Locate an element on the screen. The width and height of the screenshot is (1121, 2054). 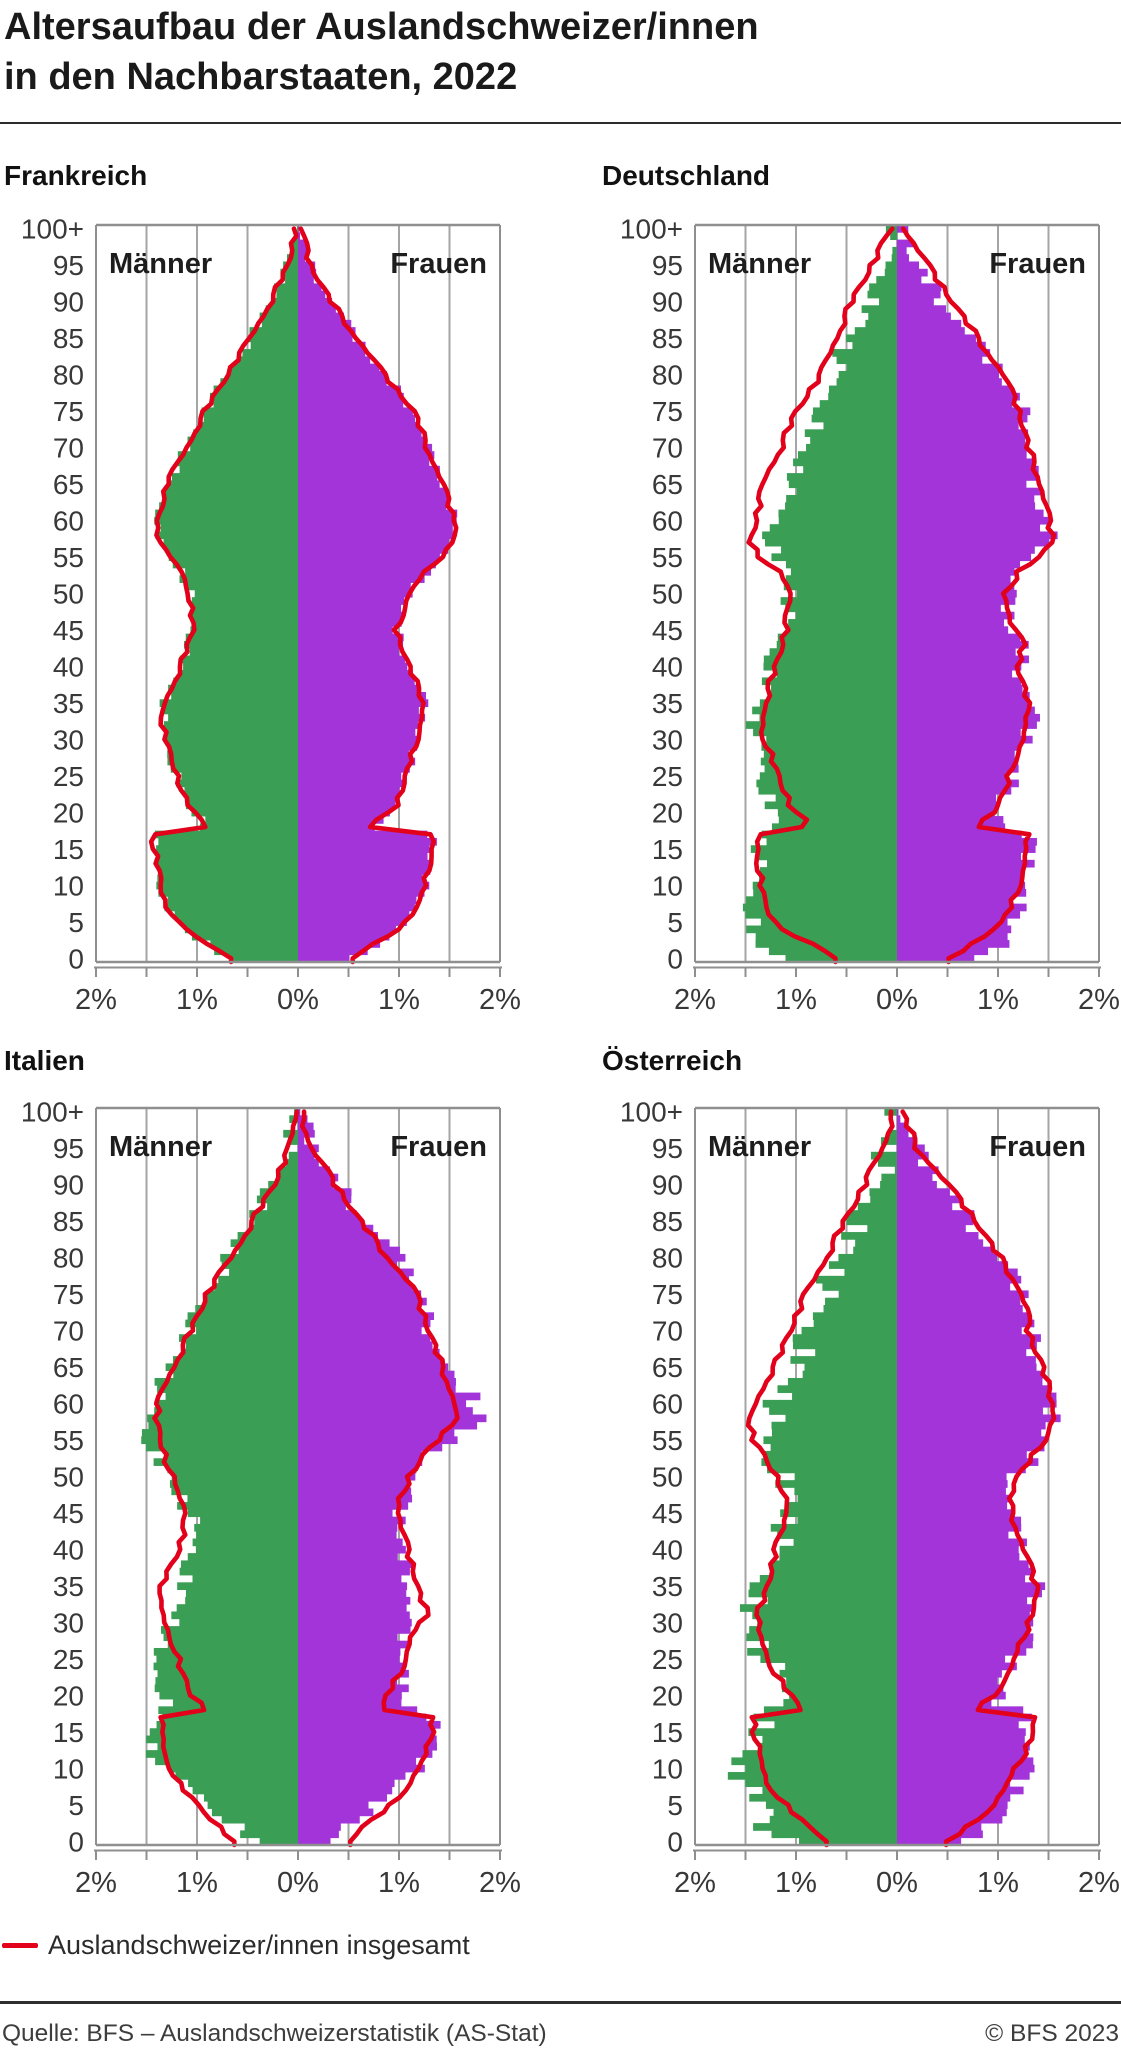
age-tick-label: 75 is located at coordinates (68, 411).